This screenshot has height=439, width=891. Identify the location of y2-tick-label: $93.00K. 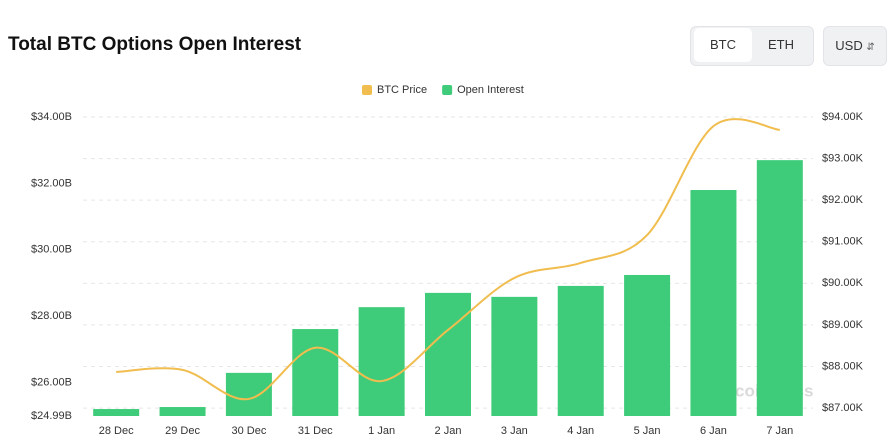
(843, 158).